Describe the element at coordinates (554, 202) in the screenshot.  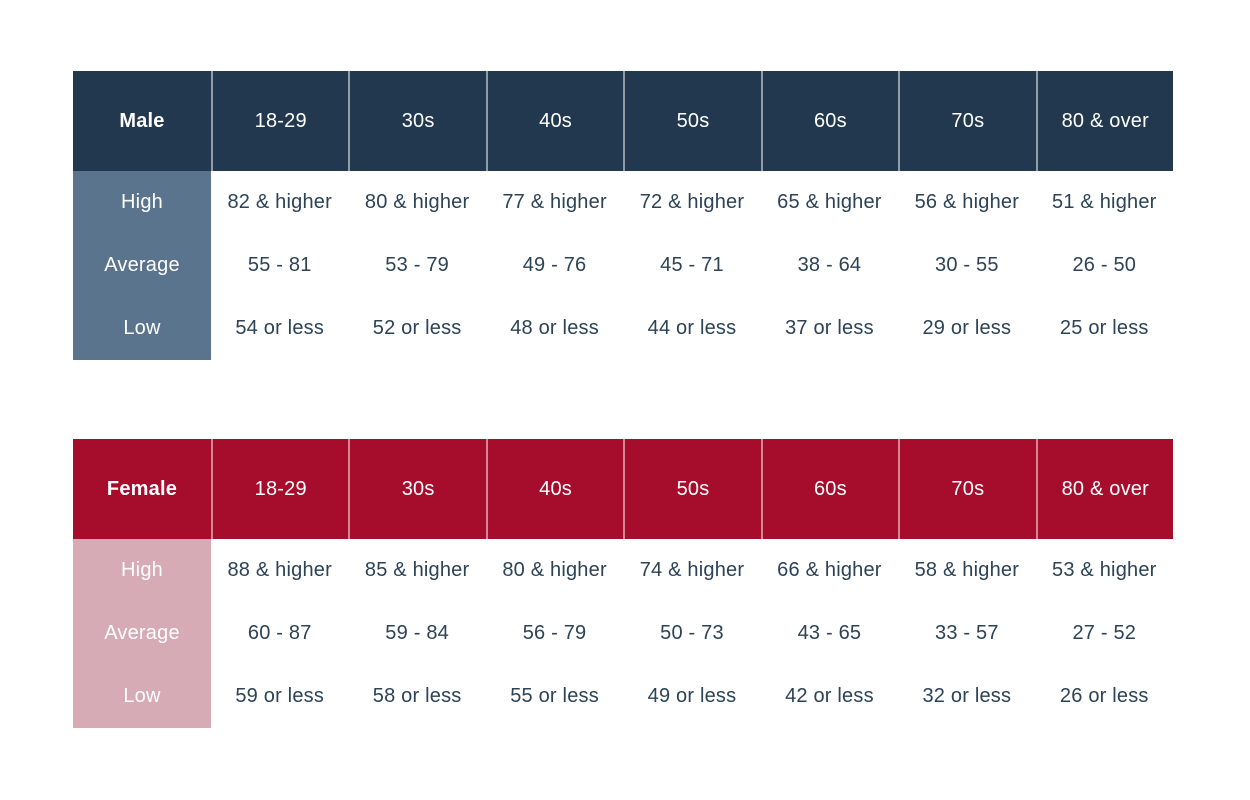
I see `score-cell: 77 & higher` at that location.